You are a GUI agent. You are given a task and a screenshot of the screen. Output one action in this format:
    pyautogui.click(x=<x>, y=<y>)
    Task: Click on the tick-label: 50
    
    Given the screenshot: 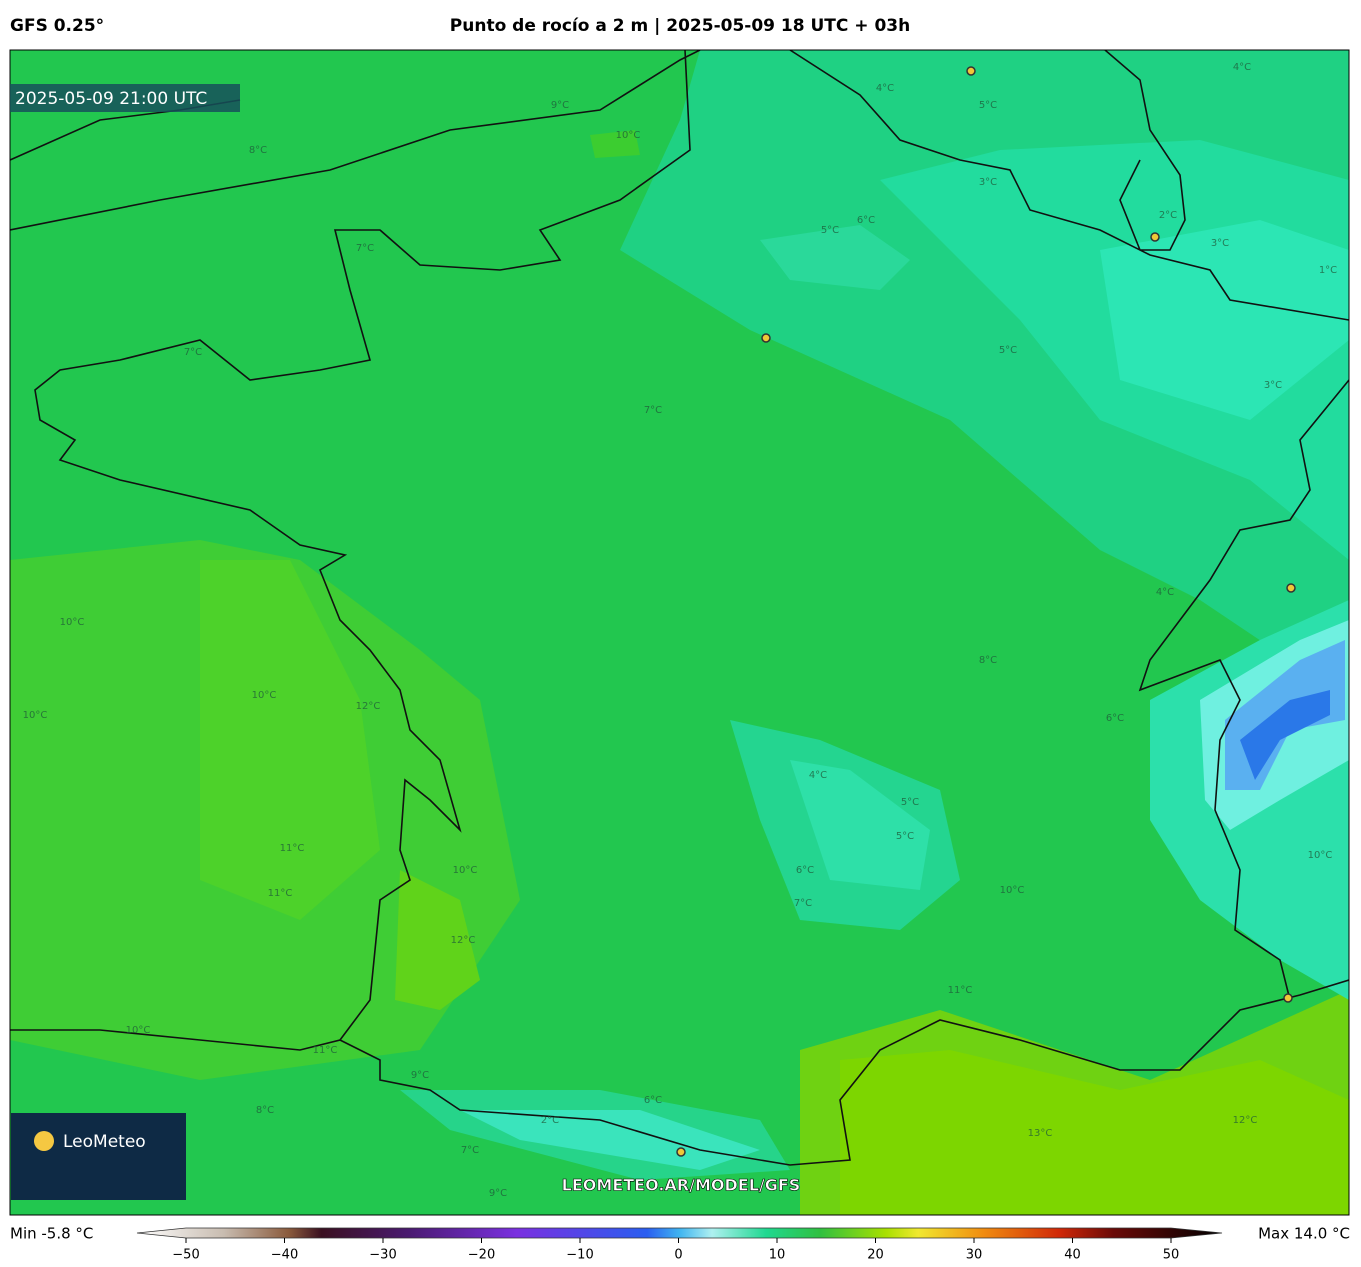 What is the action you would take?
    pyautogui.click(x=1171, y=1255)
    